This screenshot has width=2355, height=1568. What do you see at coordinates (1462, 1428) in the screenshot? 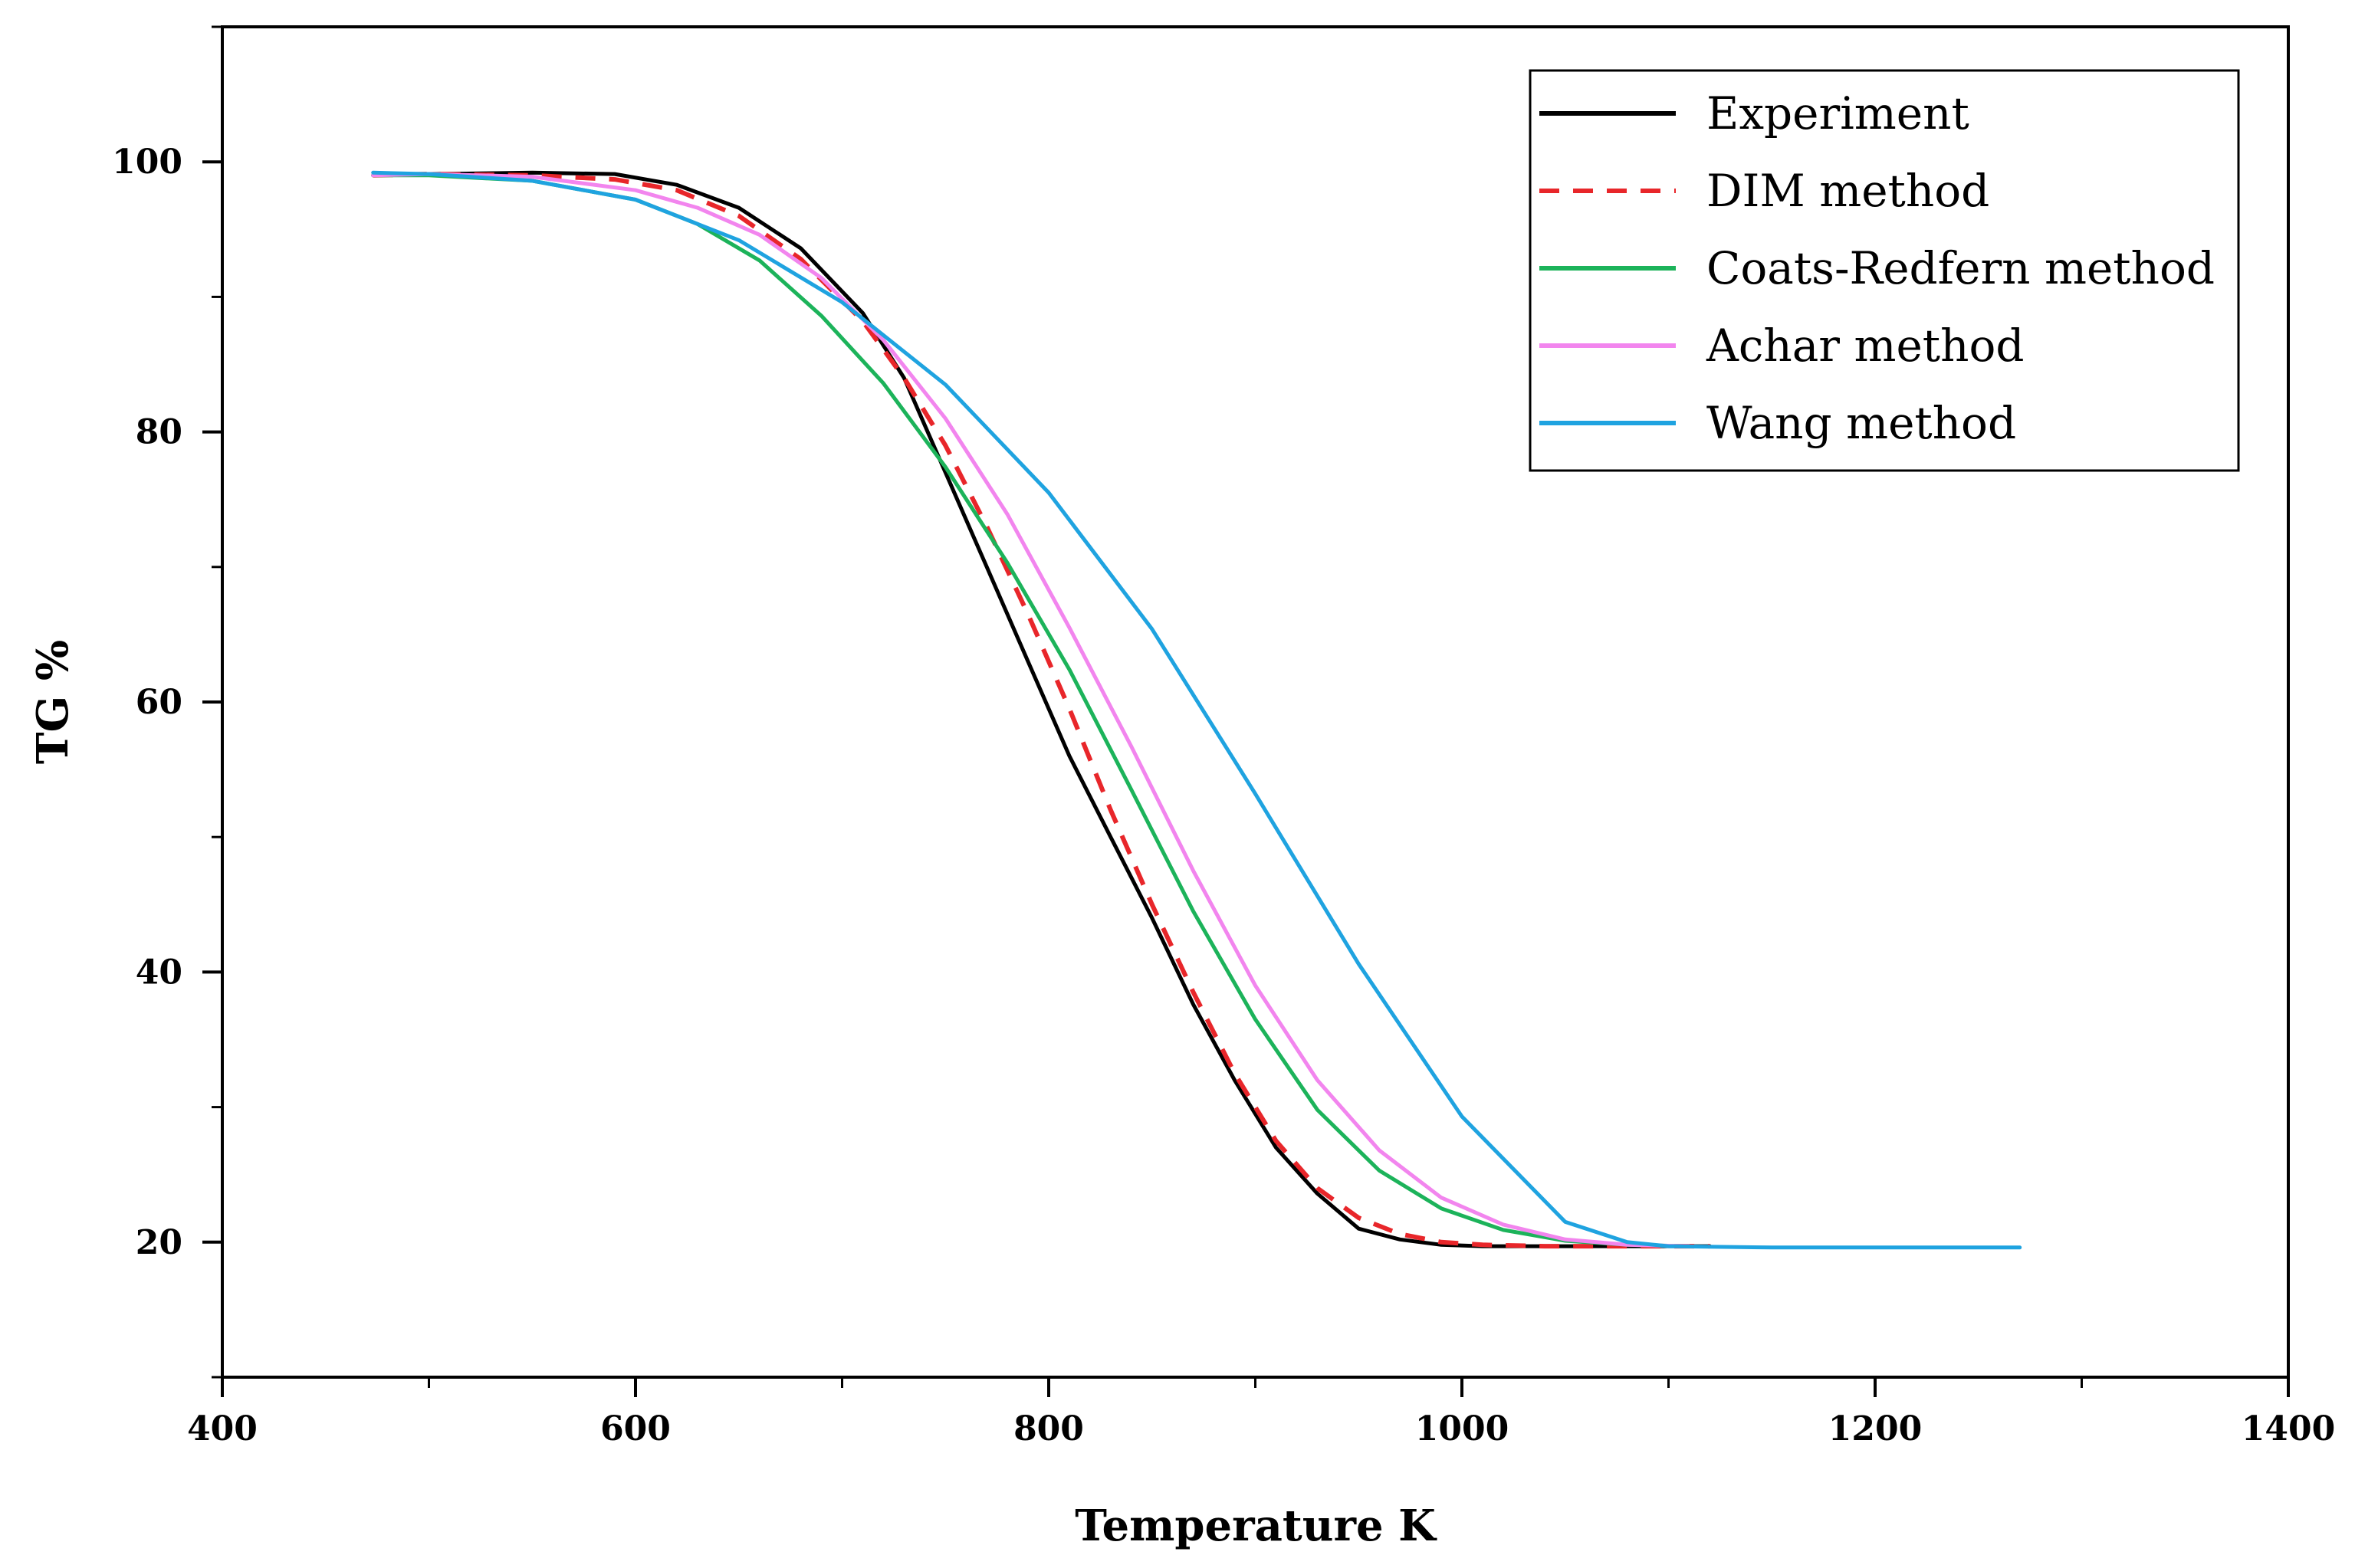
I see `x-tick-label: 1000` at bounding box center [1462, 1428].